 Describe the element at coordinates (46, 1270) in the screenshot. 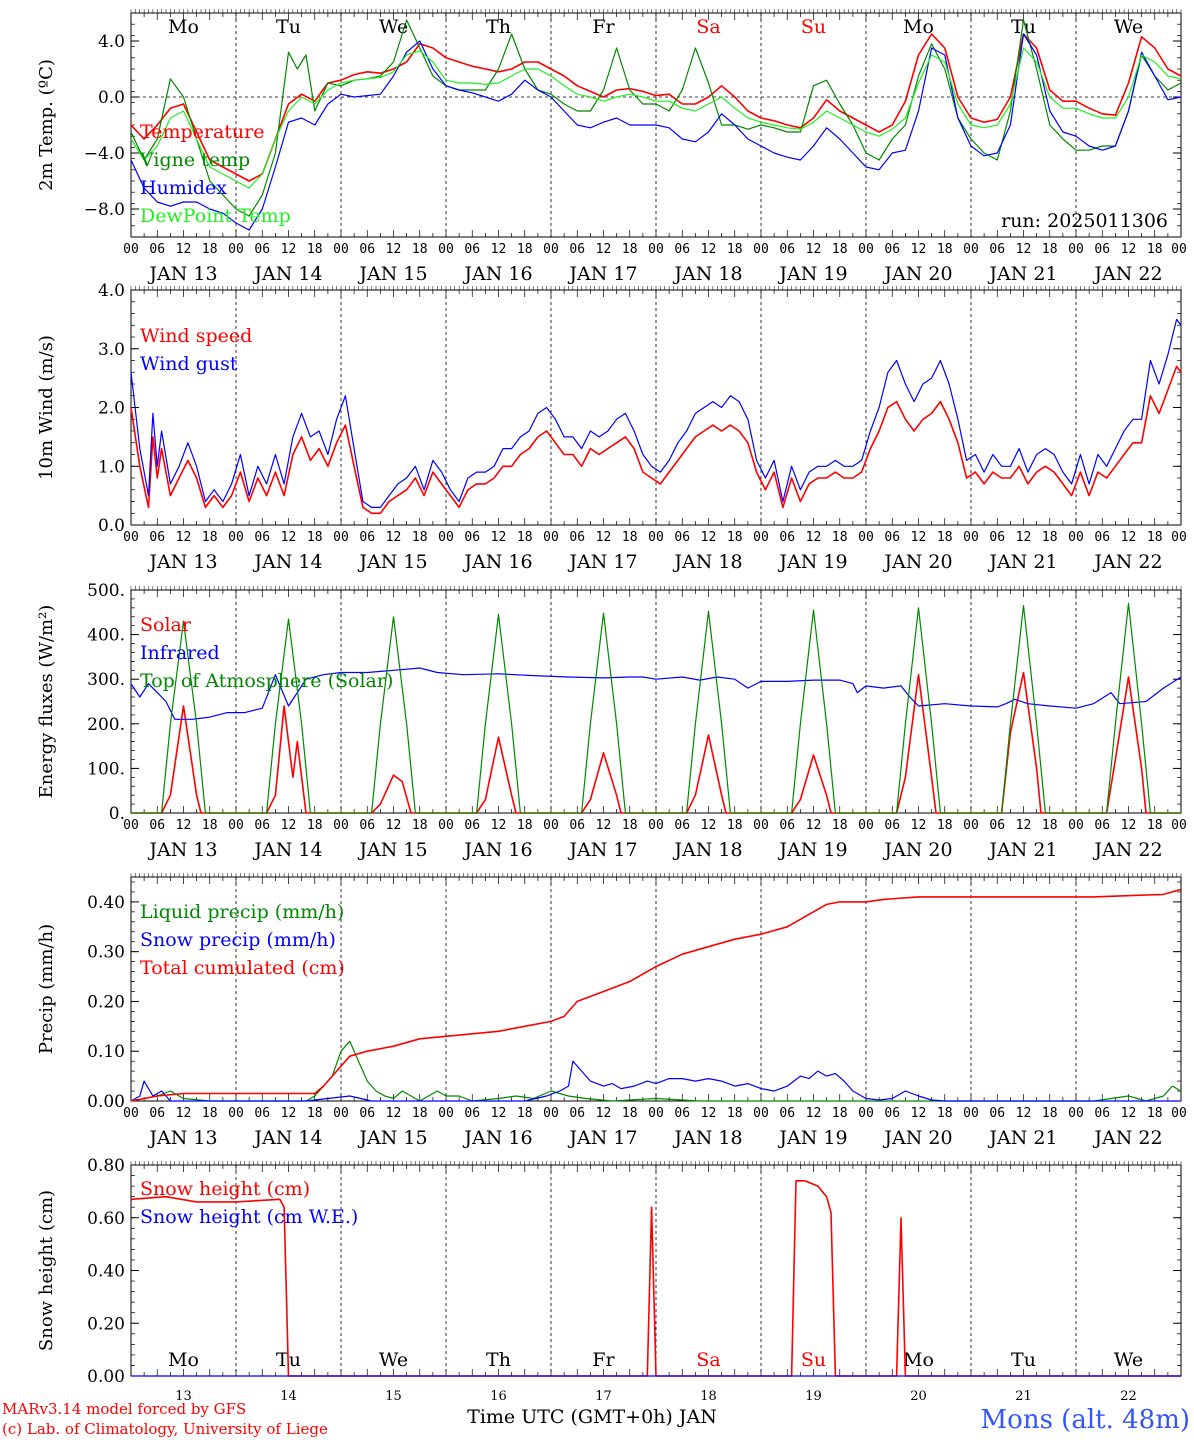

I see `y-axis-title: Snow height (cm)` at that location.